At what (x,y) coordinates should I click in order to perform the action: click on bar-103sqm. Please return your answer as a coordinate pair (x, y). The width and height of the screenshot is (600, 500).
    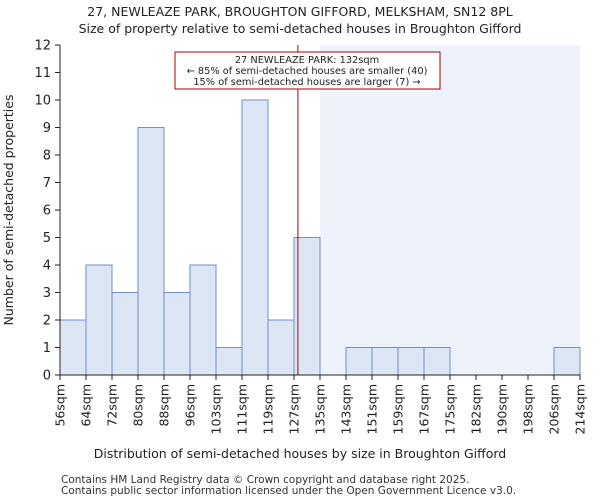
    Looking at the image, I should click on (229, 361).